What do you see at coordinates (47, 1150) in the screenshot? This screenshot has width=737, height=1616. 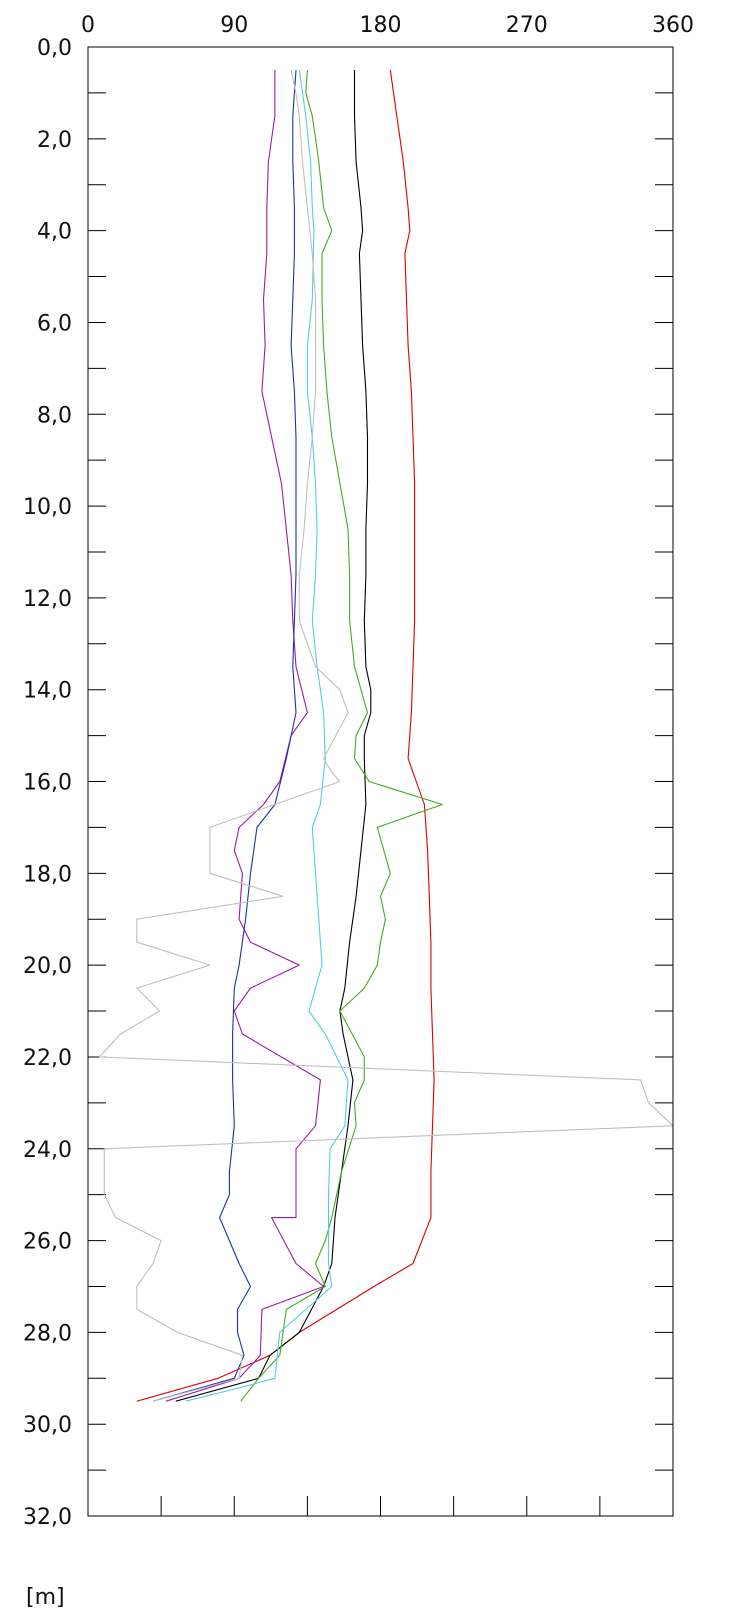 I see `y-tick-label: 24,0` at bounding box center [47, 1150].